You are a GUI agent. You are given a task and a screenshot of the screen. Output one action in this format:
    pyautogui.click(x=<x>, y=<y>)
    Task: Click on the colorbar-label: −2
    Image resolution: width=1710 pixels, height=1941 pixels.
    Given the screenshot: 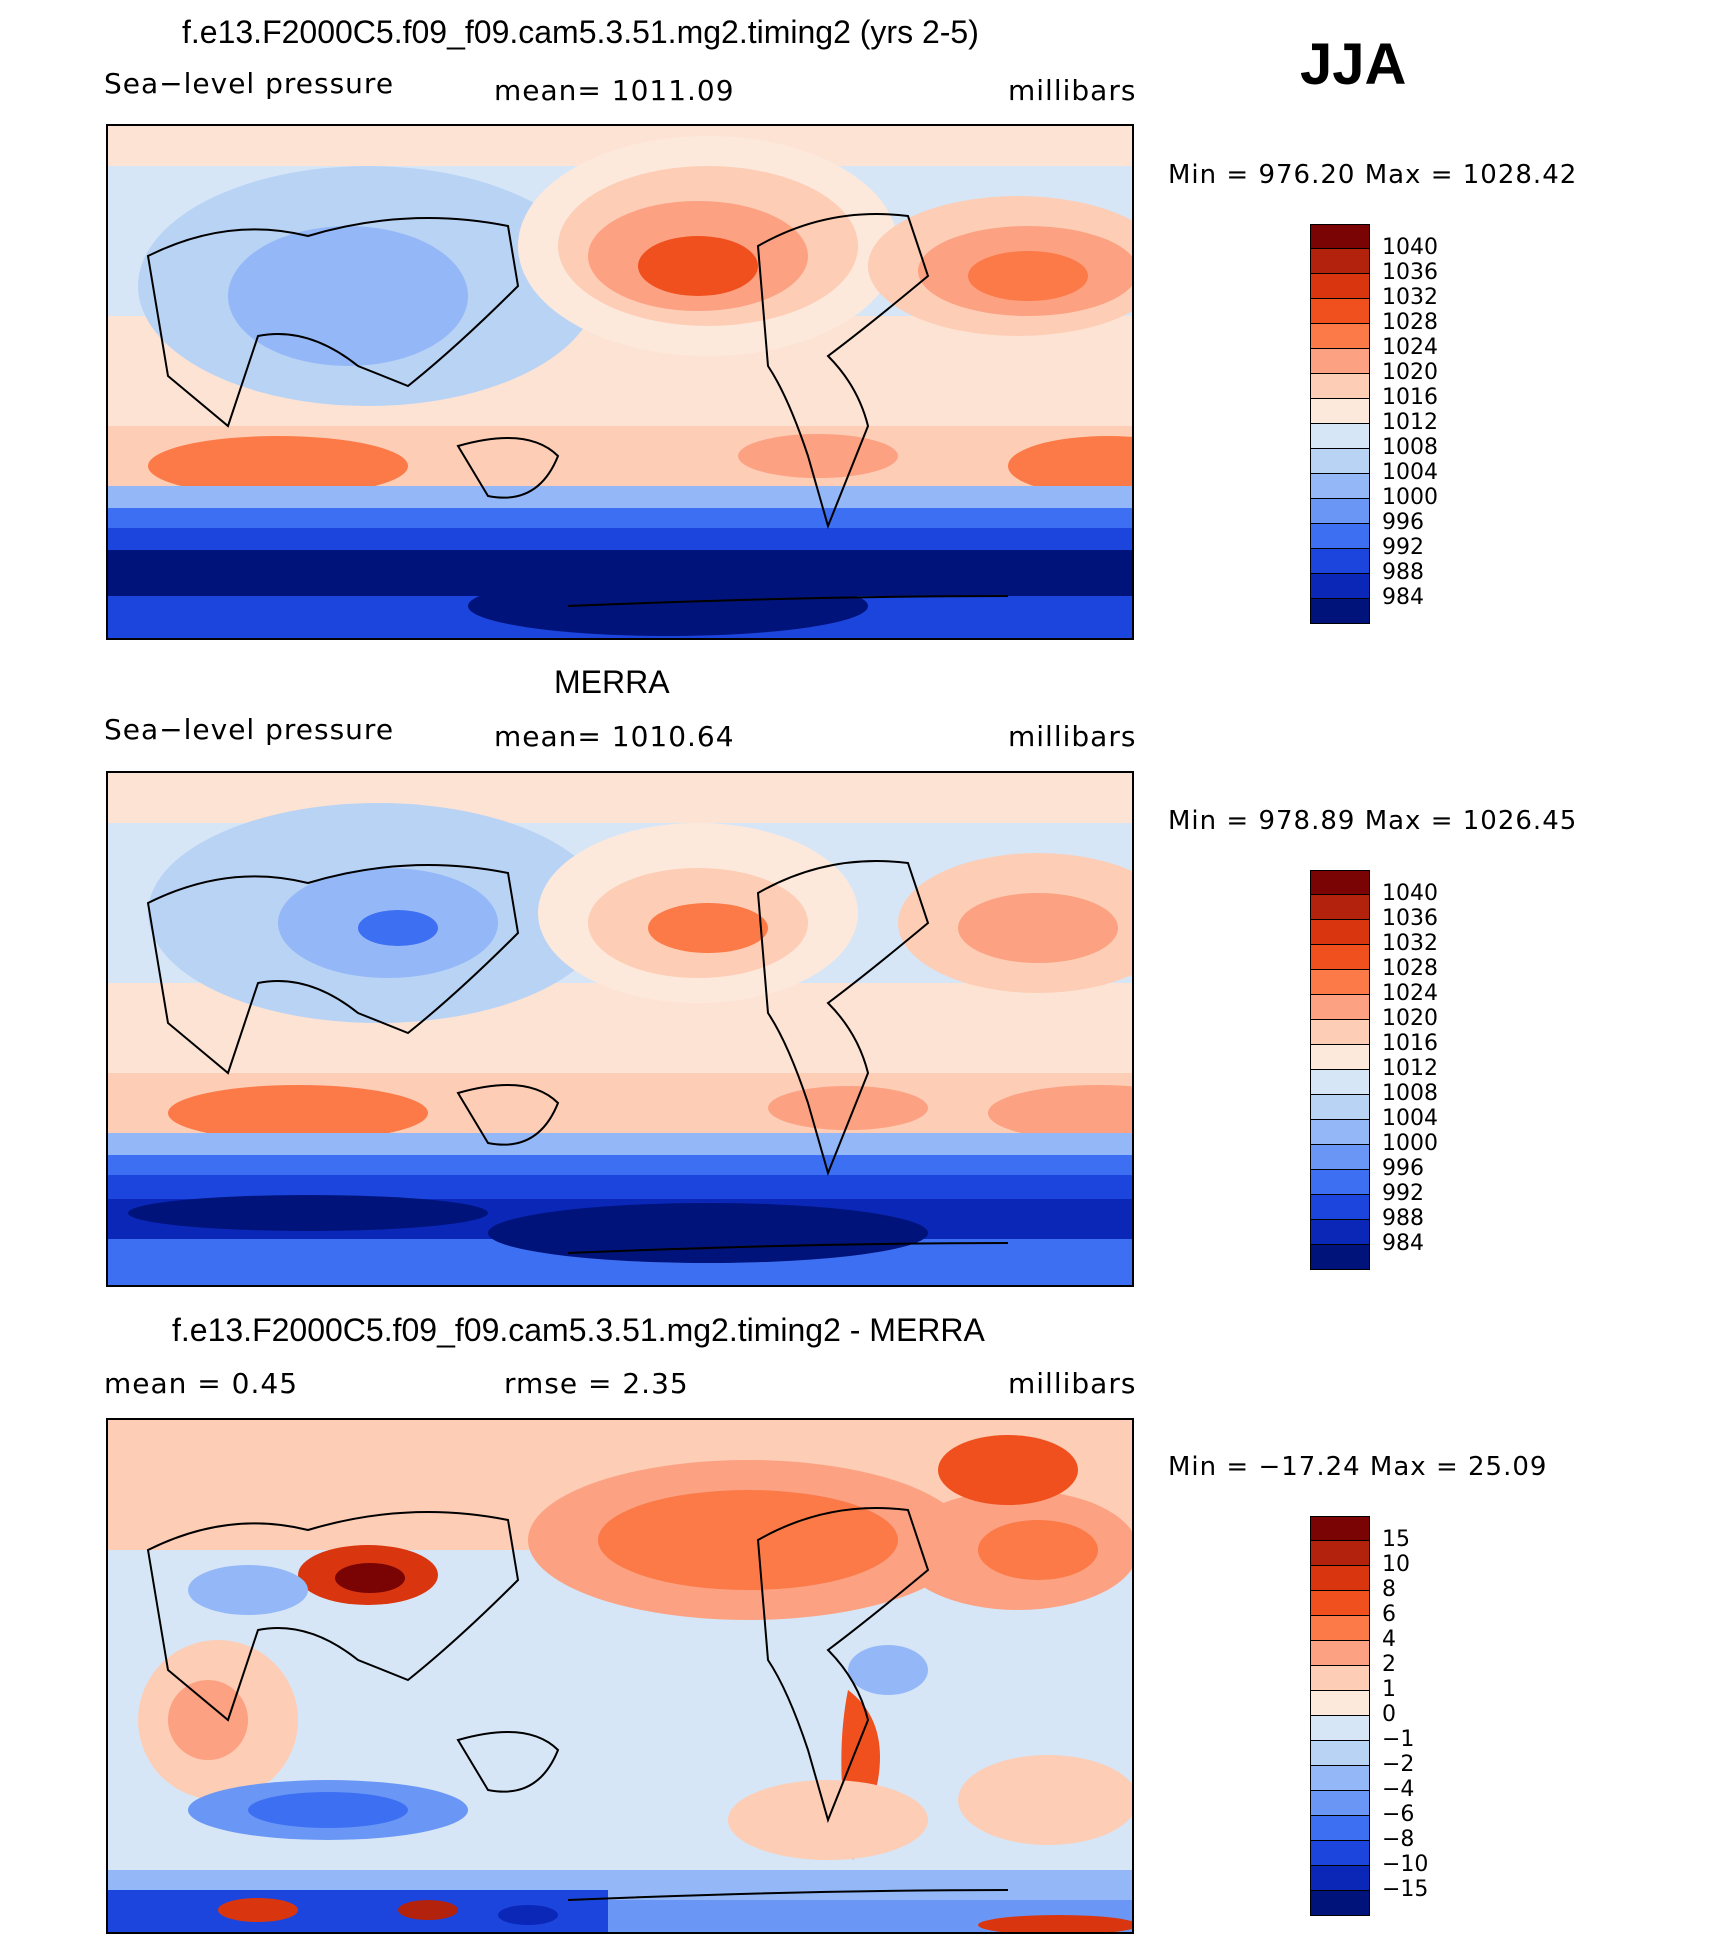 What is the action you would take?
    pyautogui.click(x=1398, y=1764)
    